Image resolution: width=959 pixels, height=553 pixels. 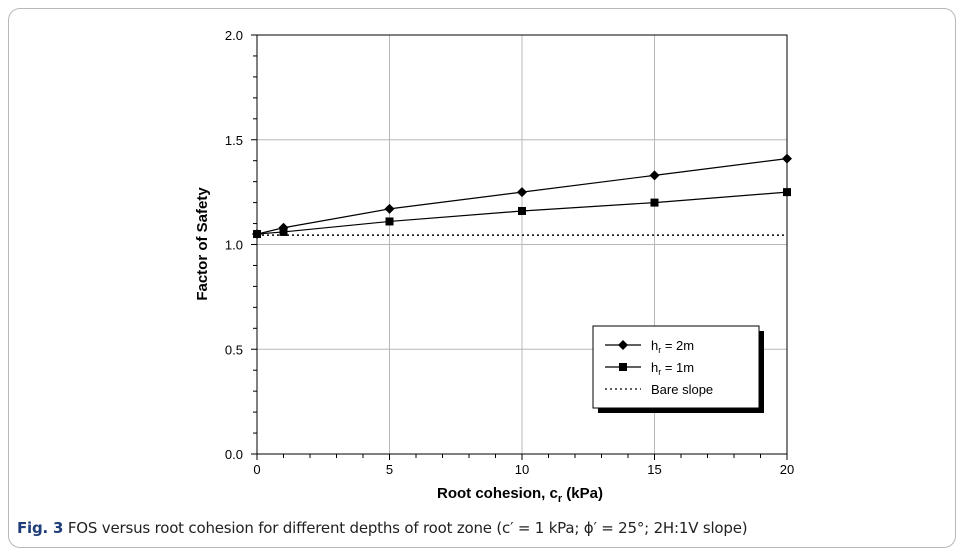 I want to click on y-tick-label: 2.0, so click(x=234, y=35).